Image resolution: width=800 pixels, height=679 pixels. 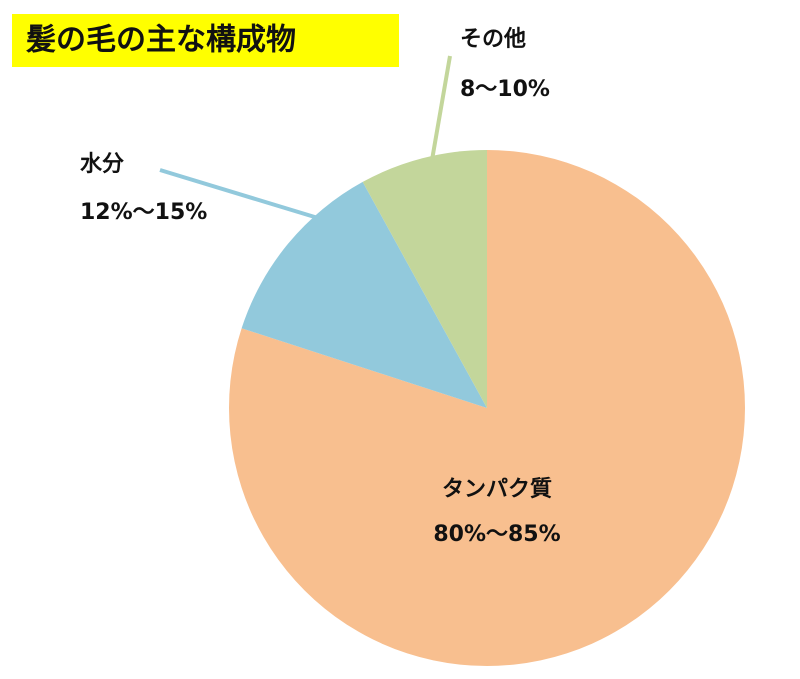 I want to click on slice-label: その他, so click(x=493, y=39).